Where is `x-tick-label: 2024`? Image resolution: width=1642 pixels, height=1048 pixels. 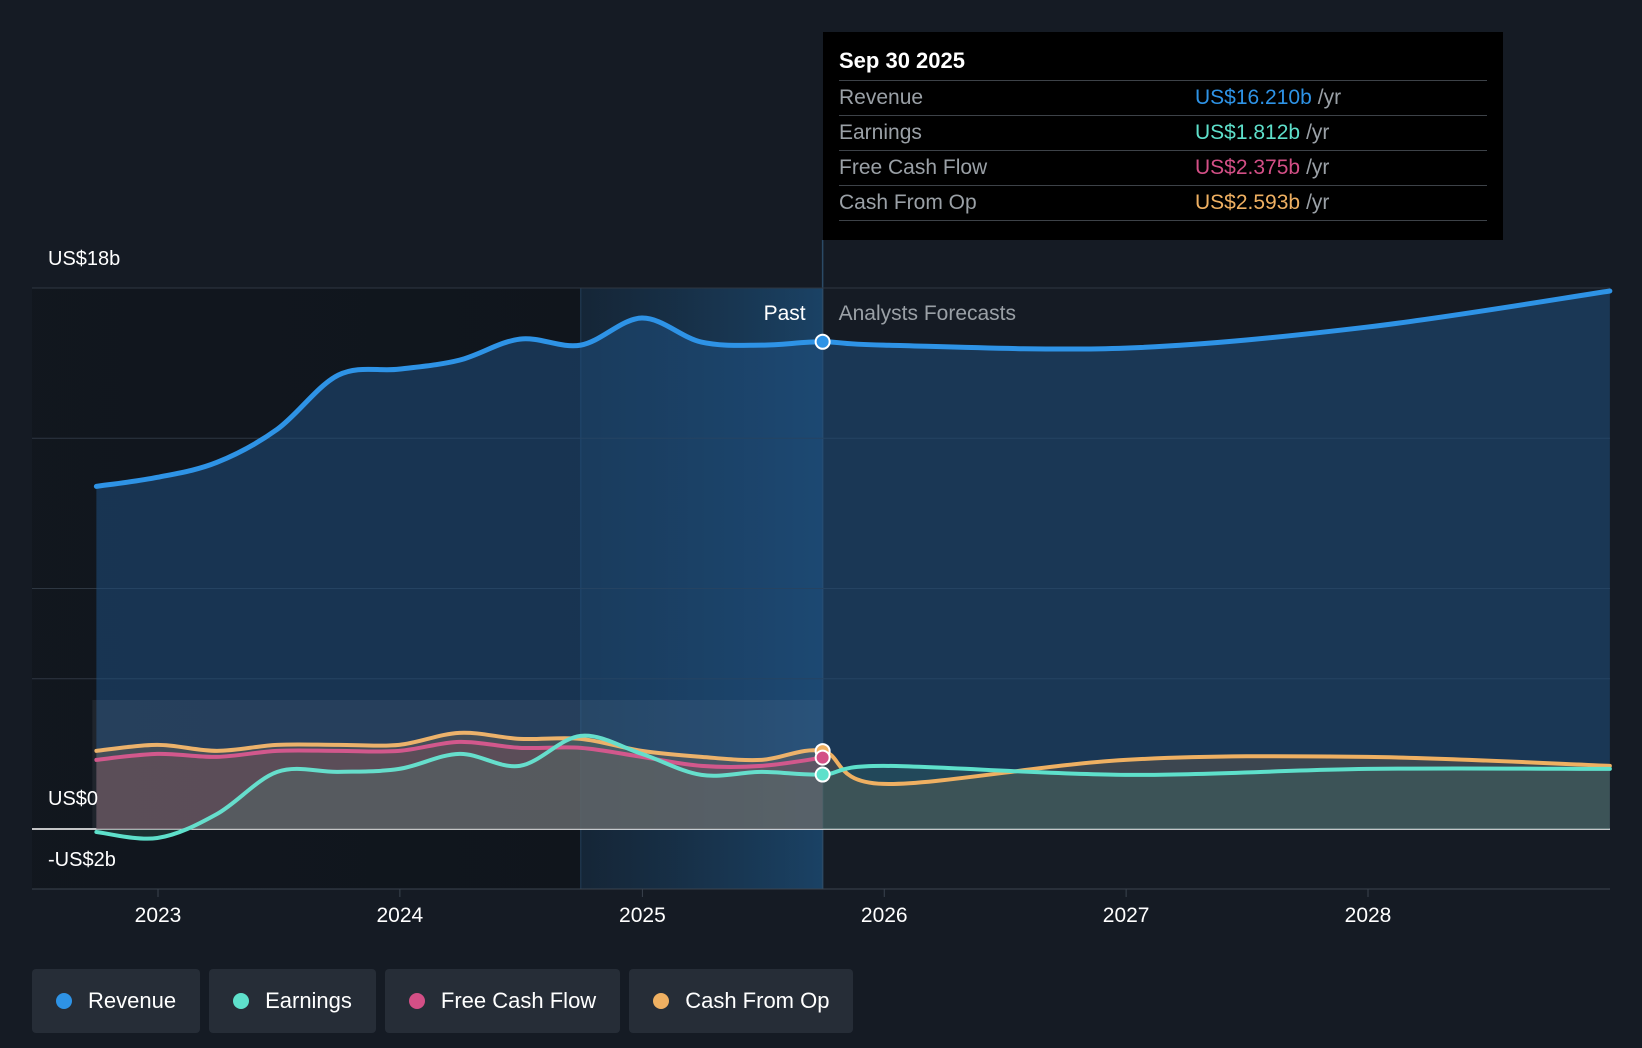
x-tick-label: 2024 is located at coordinates (400, 915).